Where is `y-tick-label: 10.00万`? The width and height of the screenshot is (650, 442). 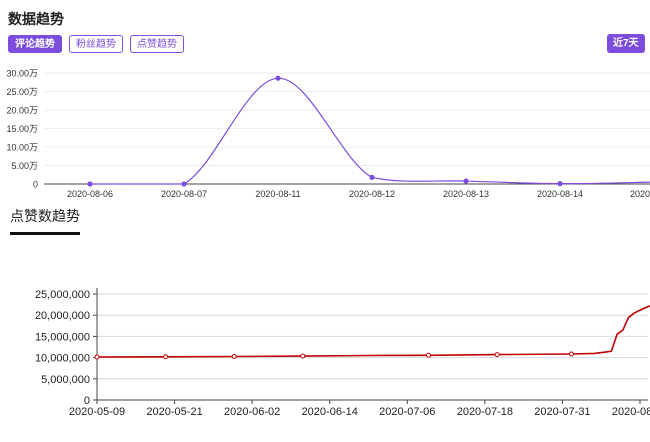 y-tick-label: 10.00万 is located at coordinates (22, 148).